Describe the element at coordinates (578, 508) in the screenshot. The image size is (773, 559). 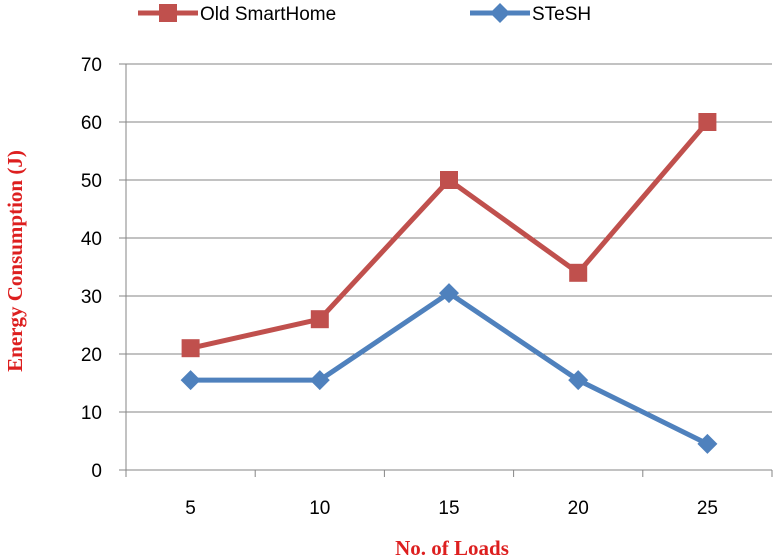
I see `x-tick-label: 20` at that location.